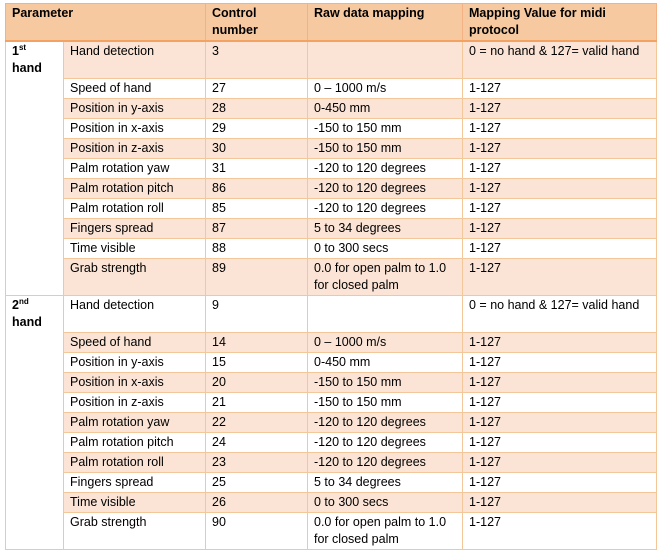 The width and height of the screenshot is (663, 550). What do you see at coordinates (105, 22) in the screenshot?
I see `header-parameter: Parameter` at bounding box center [105, 22].